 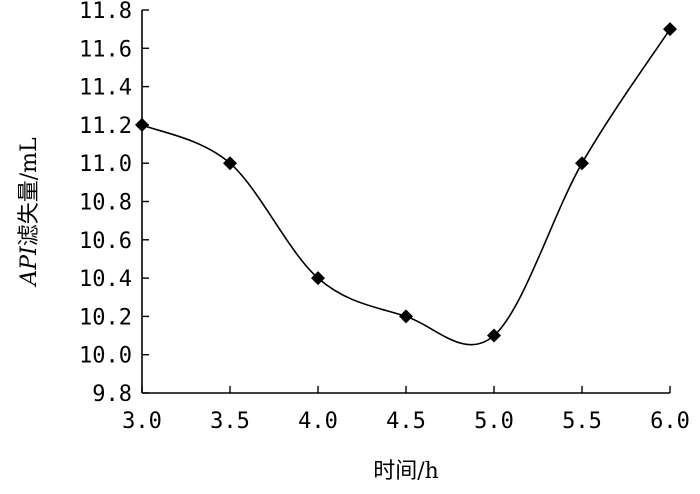 I want to click on x-tick-label: 5.0, so click(x=494, y=421).